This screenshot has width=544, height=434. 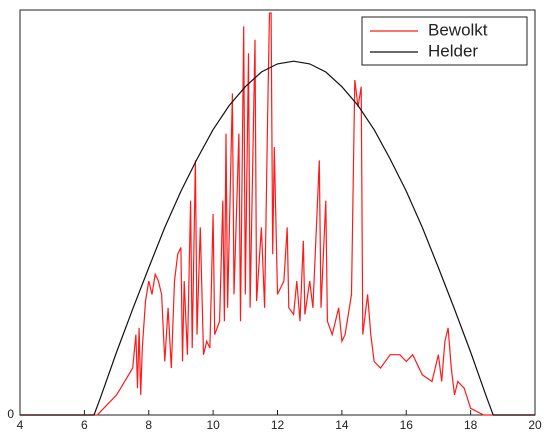 I want to click on x-tick-label: 12, so click(x=278, y=425).